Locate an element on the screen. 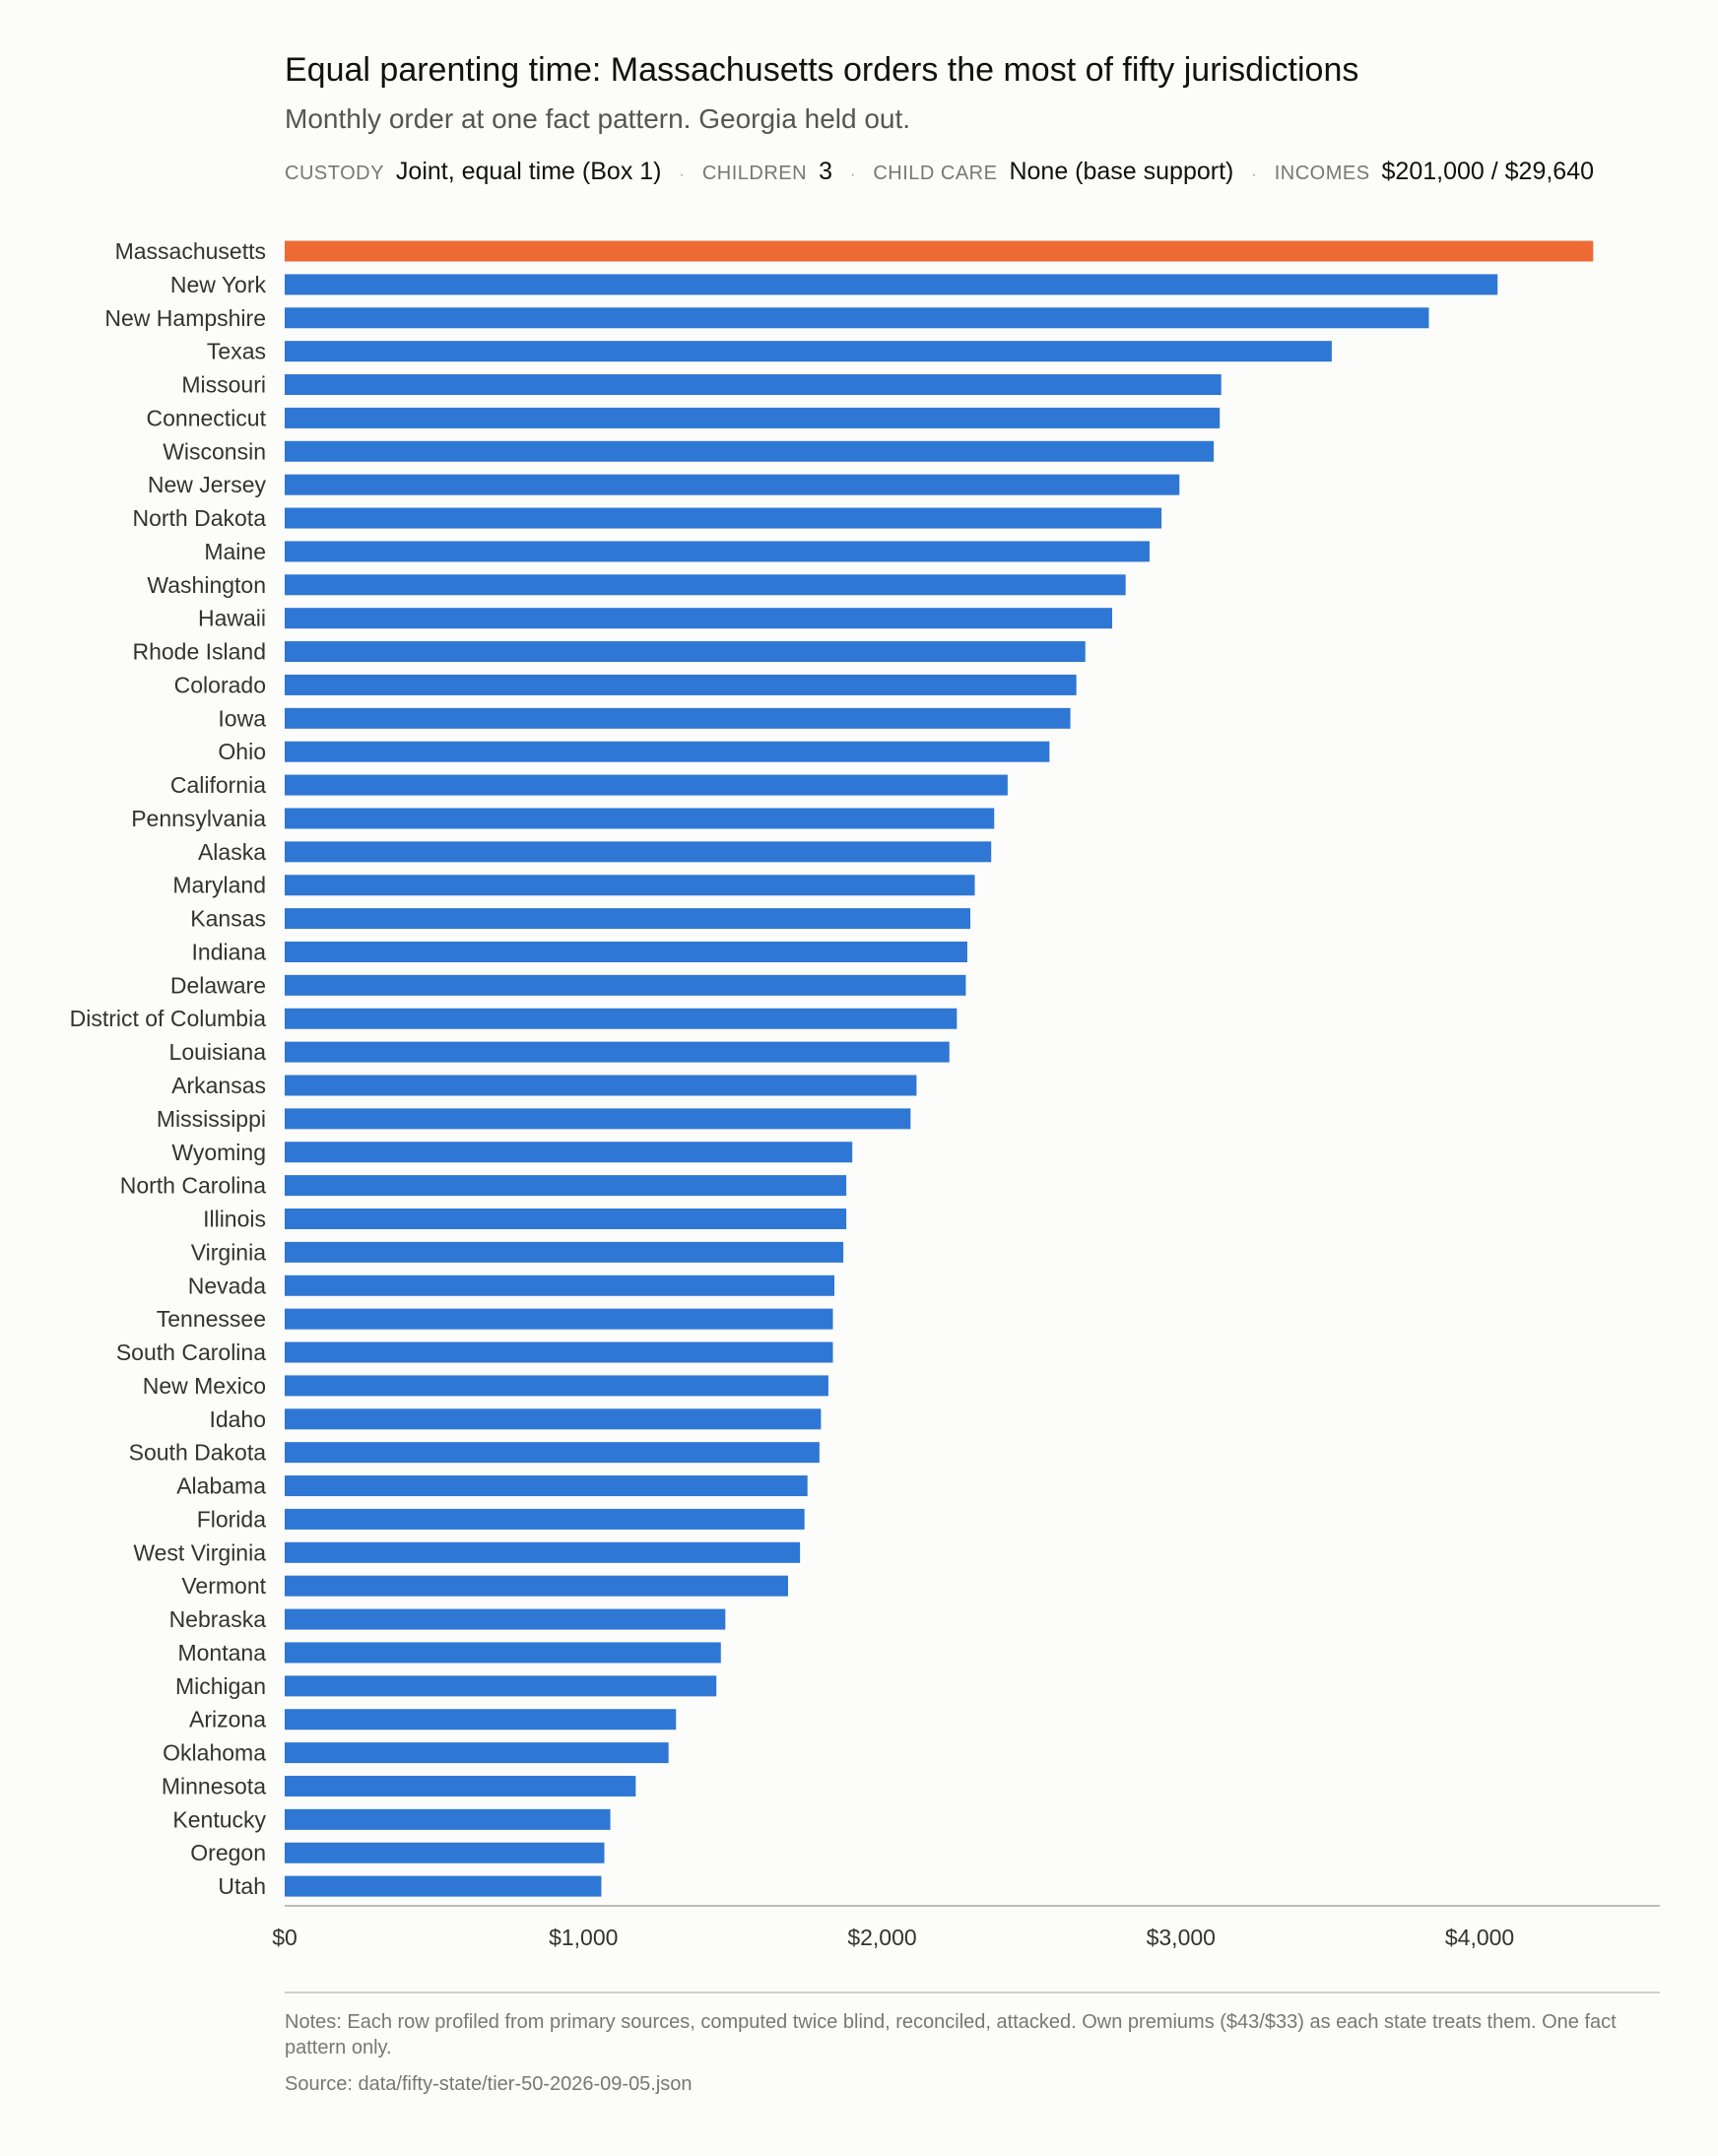 This screenshot has width=1718, height=2156. category-label: Virginia is located at coordinates (228, 1252).